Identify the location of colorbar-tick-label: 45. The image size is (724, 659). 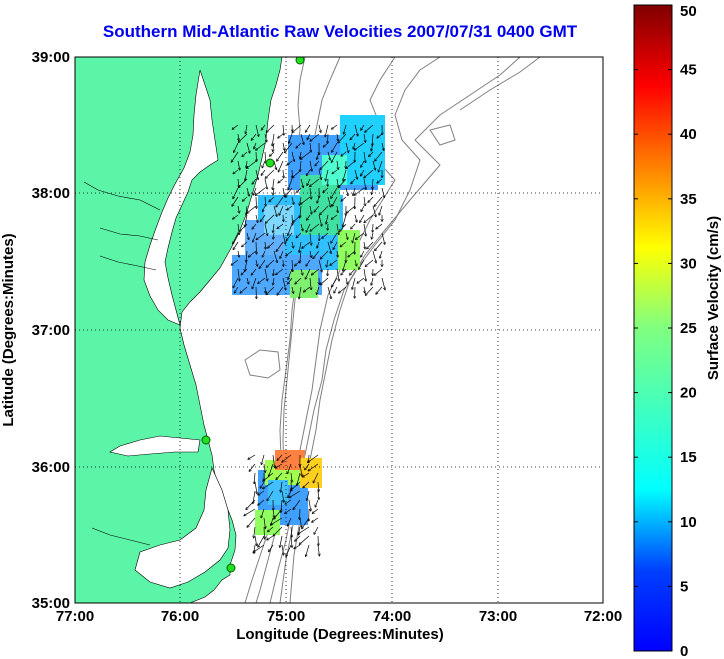
(688, 70).